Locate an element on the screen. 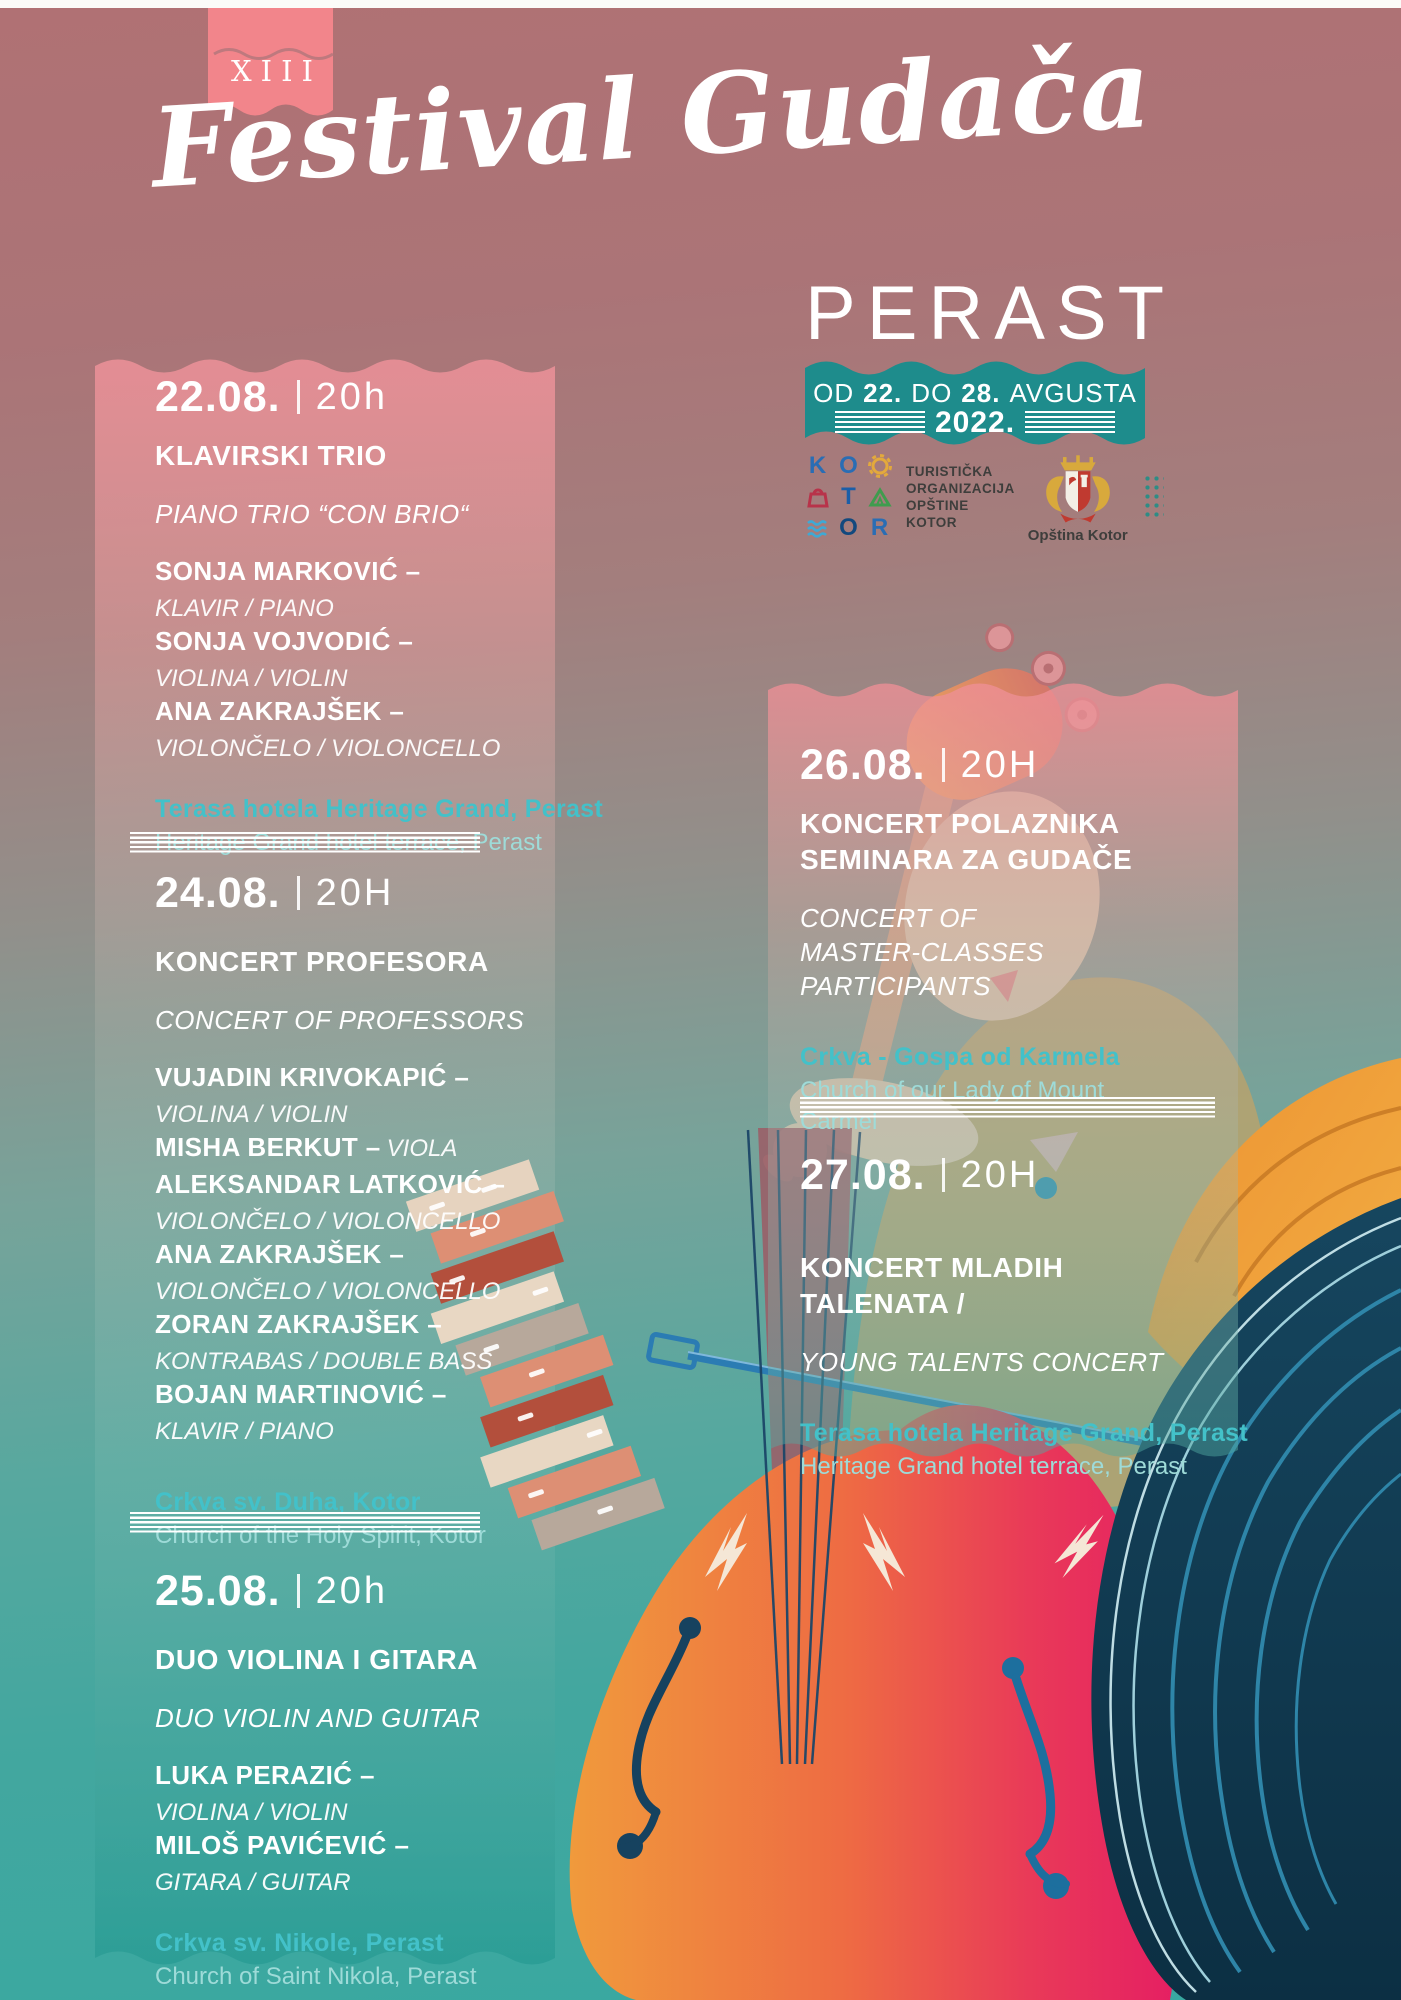  event-date: 26.08. is located at coordinates (863, 764).